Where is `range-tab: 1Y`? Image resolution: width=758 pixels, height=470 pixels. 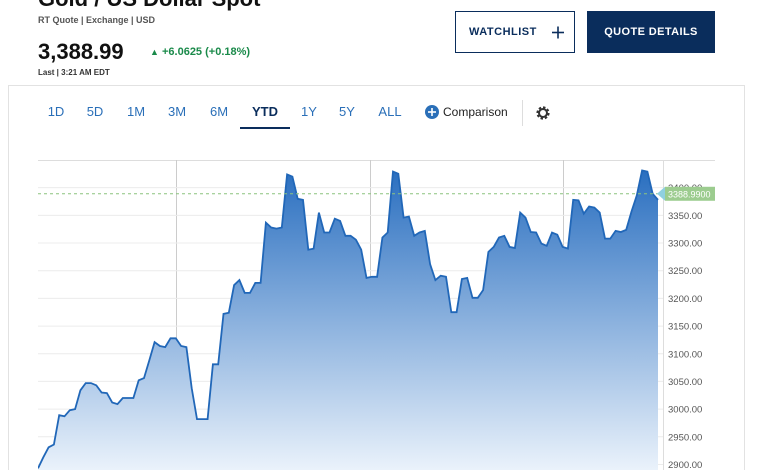 range-tab: 1Y is located at coordinates (309, 111).